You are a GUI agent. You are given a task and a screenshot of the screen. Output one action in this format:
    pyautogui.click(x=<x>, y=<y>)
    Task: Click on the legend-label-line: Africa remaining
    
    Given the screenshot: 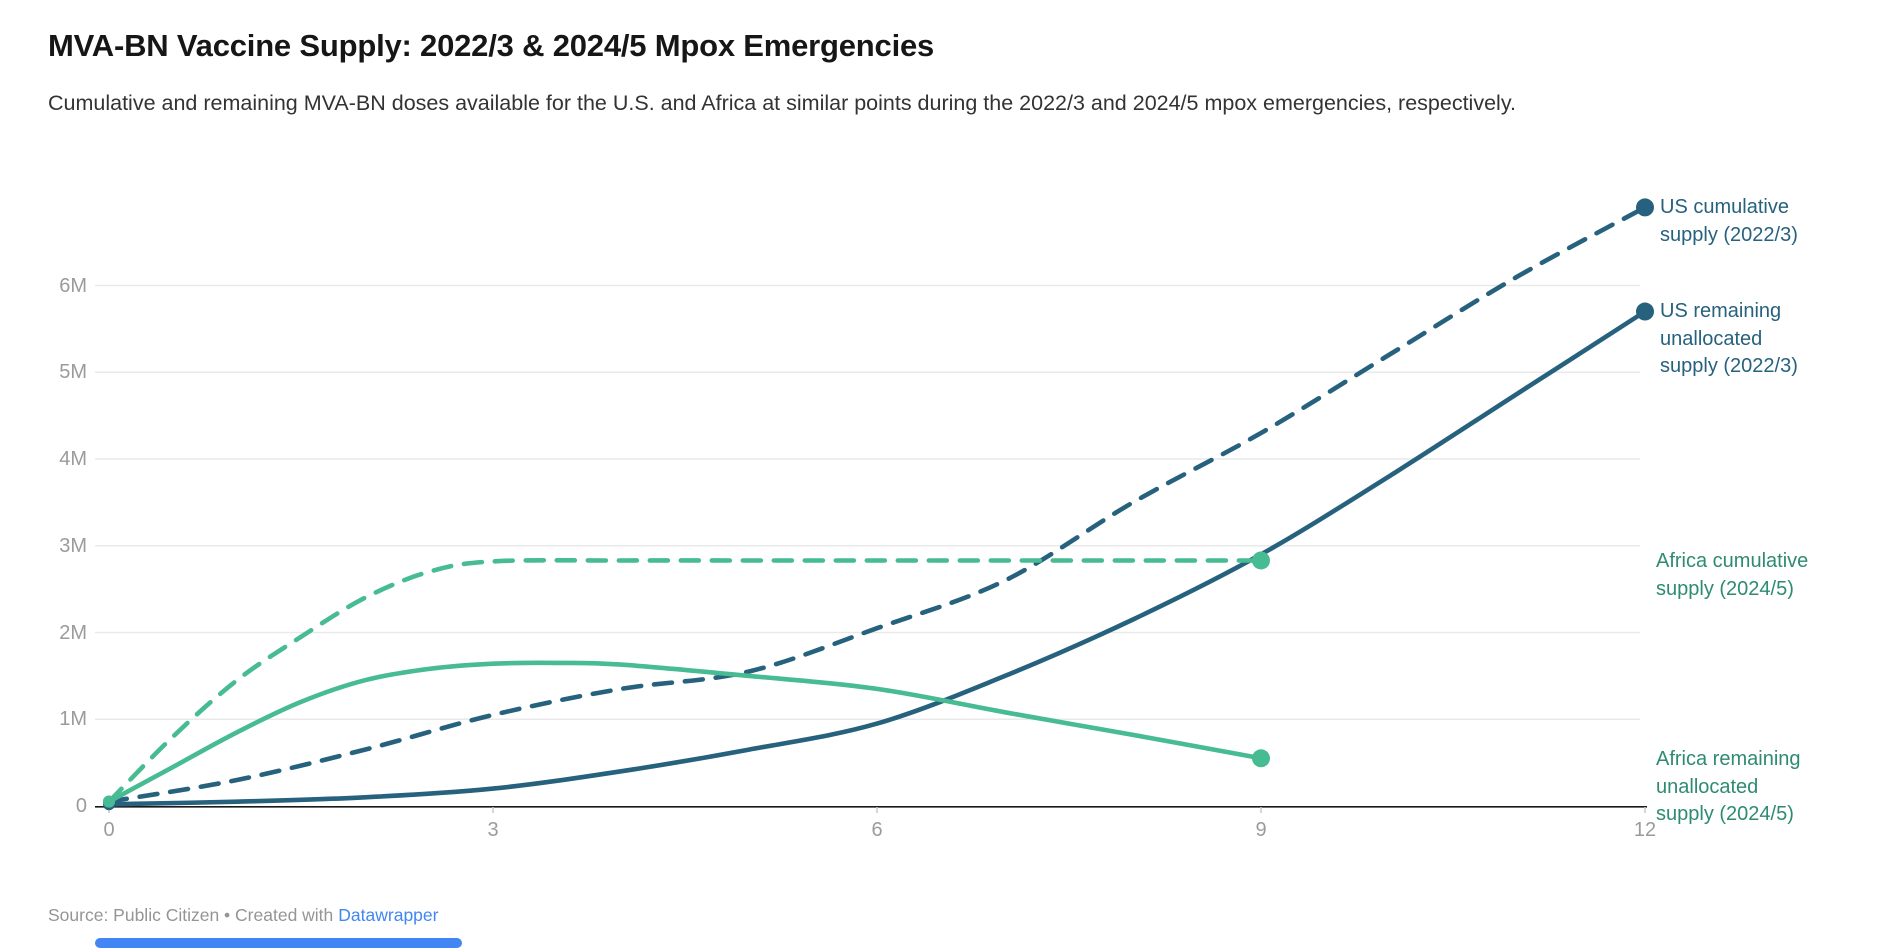 What is the action you would take?
    pyautogui.click(x=1728, y=759)
    